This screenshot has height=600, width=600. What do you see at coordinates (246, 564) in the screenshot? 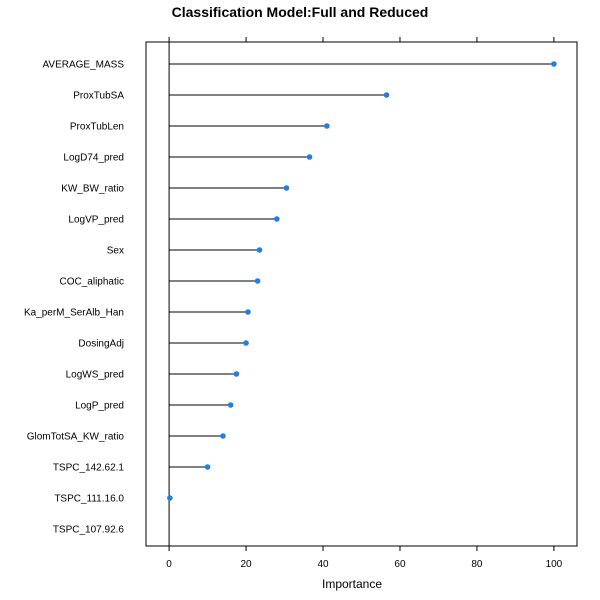
I see `x-tick-label-1: 20` at bounding box center [246, 564].